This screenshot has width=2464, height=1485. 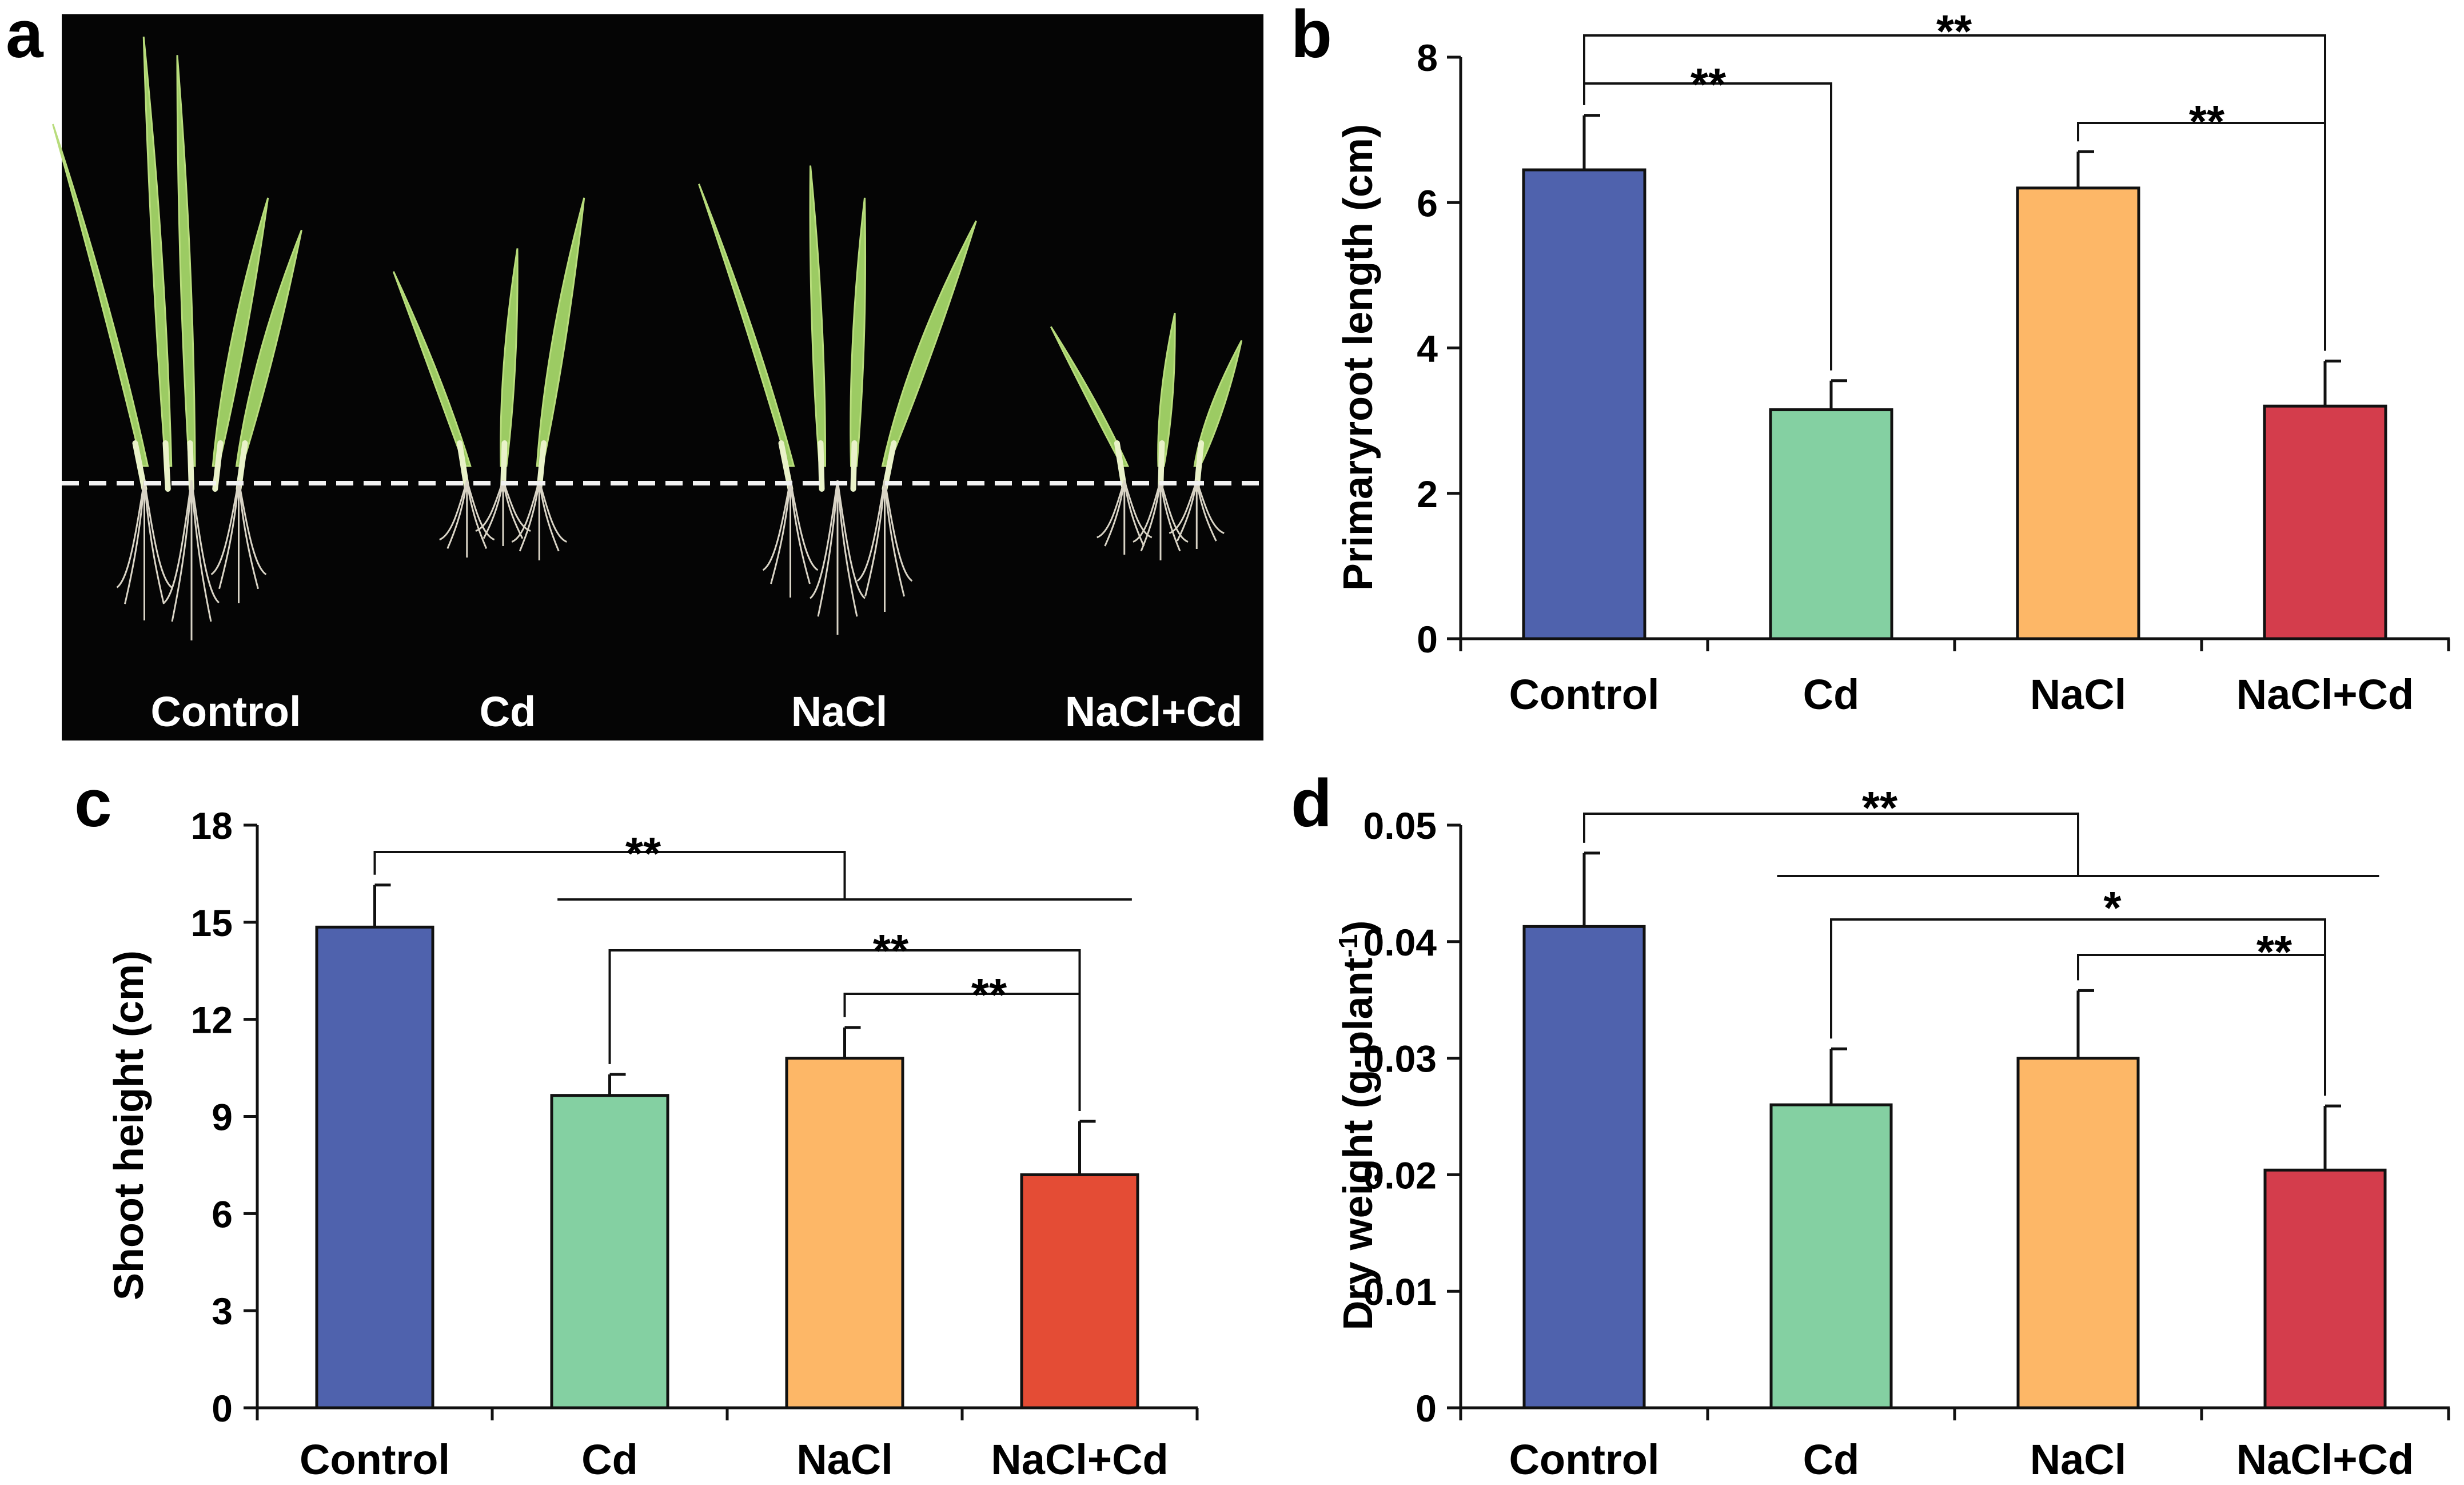 What do you see at coordinates (1954, 31) in the screenshot?
I see `significance-label-b-1: **` at bounding box center [1954, 31].